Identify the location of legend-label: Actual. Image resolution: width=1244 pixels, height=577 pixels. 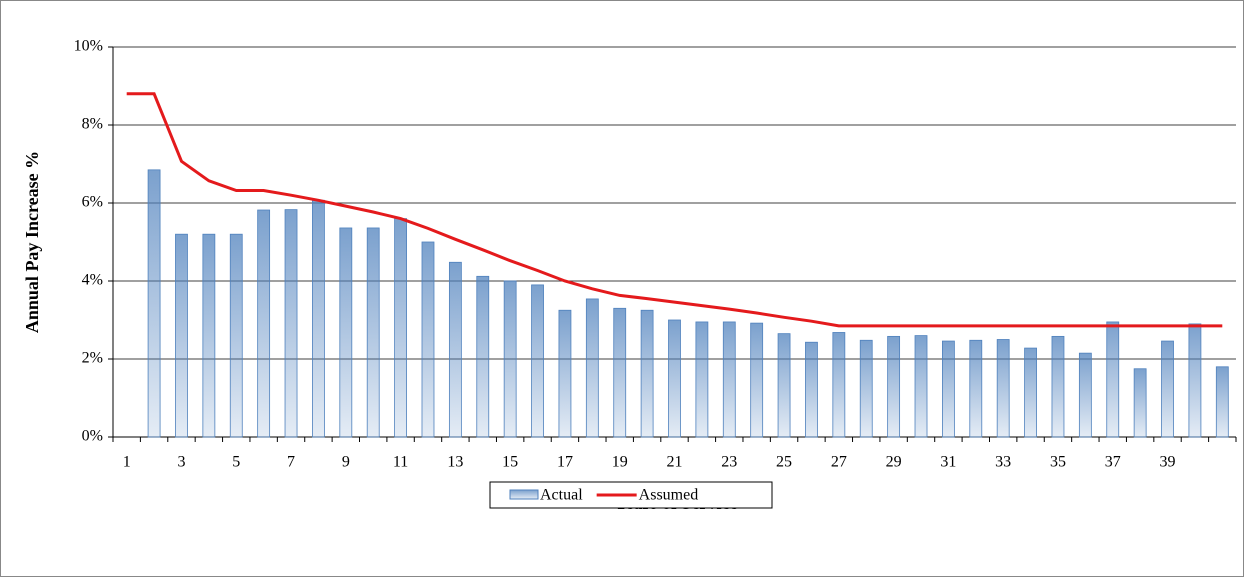
(561, 495).